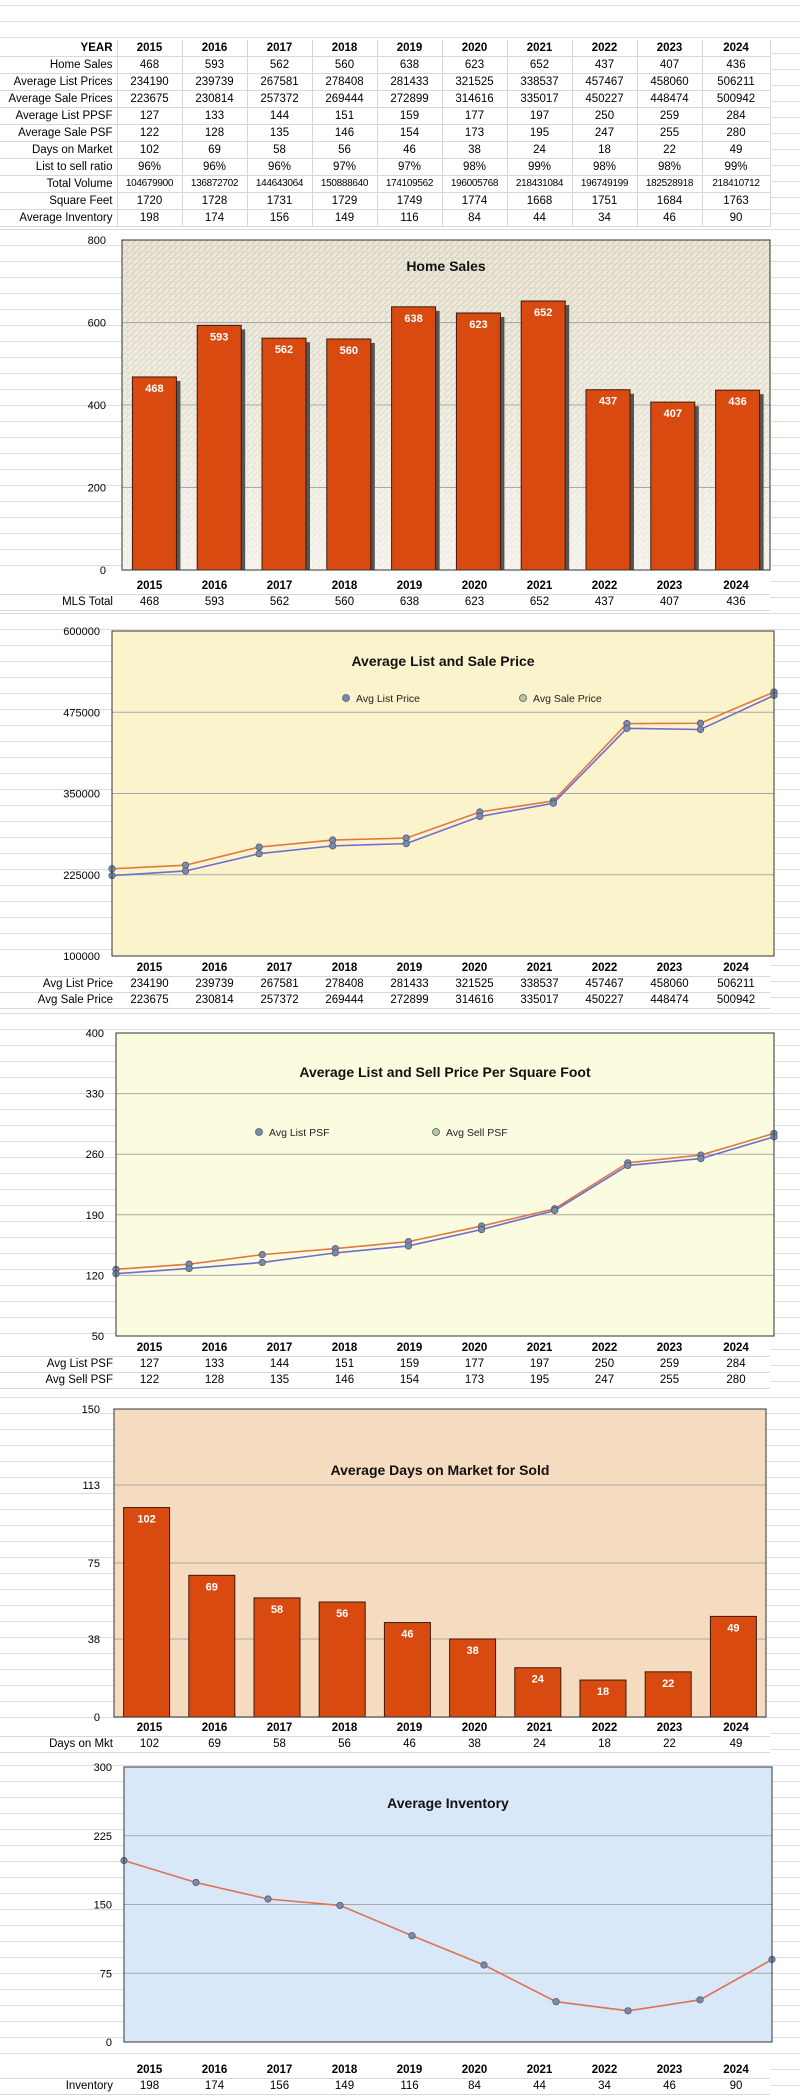 This screenshot has width=800, height=2096. Describe the element at coordinates (279, 1744) in the screenshot. I see `table-cell: 58` at that location.